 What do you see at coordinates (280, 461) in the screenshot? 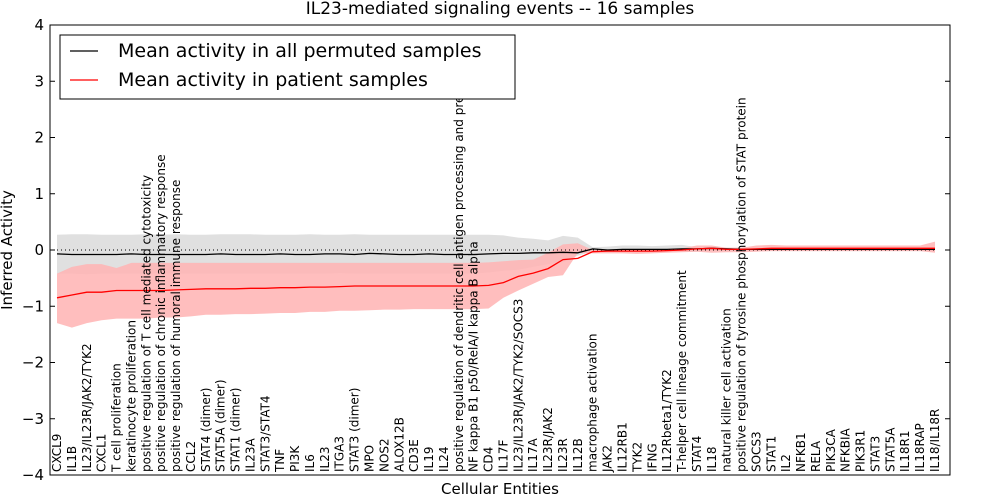
I see `category-label: TNF` at bounding box center [280, 461].